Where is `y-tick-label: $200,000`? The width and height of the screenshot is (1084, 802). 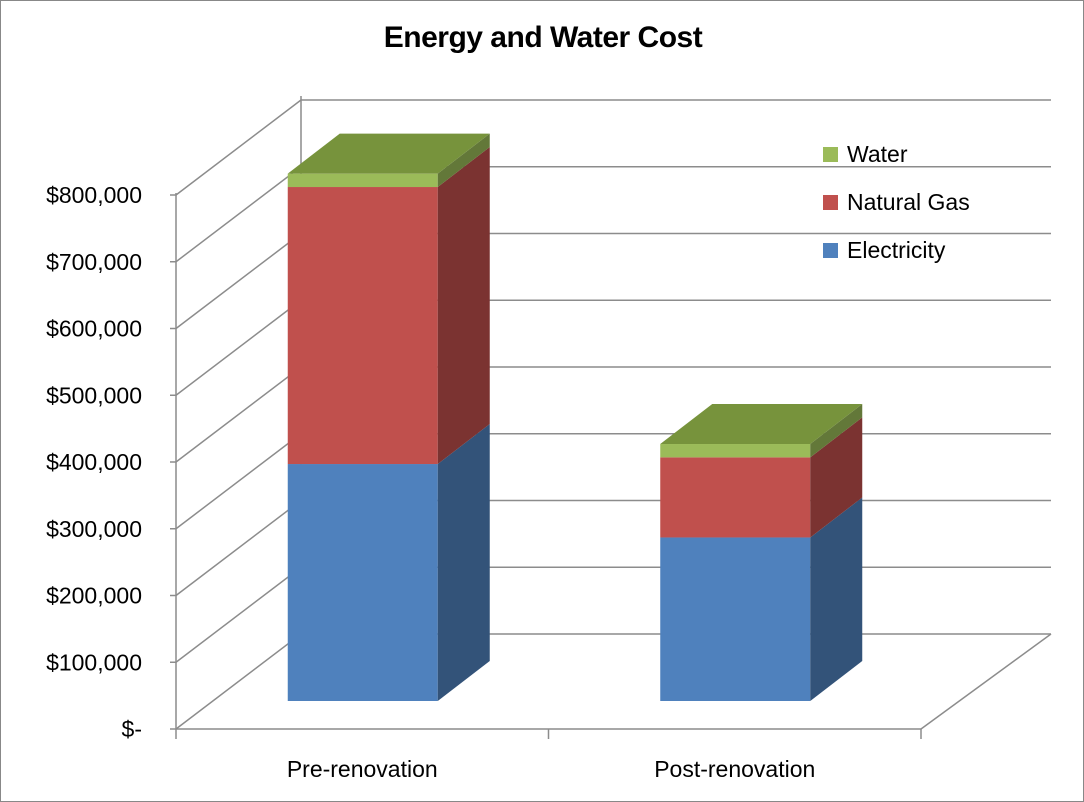 y-tick-label: $200,000 is located at coordinates (94, 596).